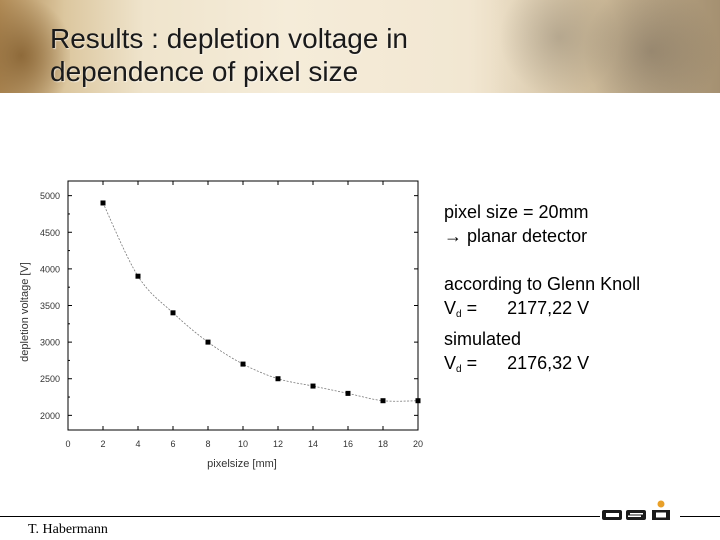 The height and width of the screenshot is (540, 720). Describe the element at coordinates (207, 444) in the screenshot. I see `x-tick-label: 8` at that location.